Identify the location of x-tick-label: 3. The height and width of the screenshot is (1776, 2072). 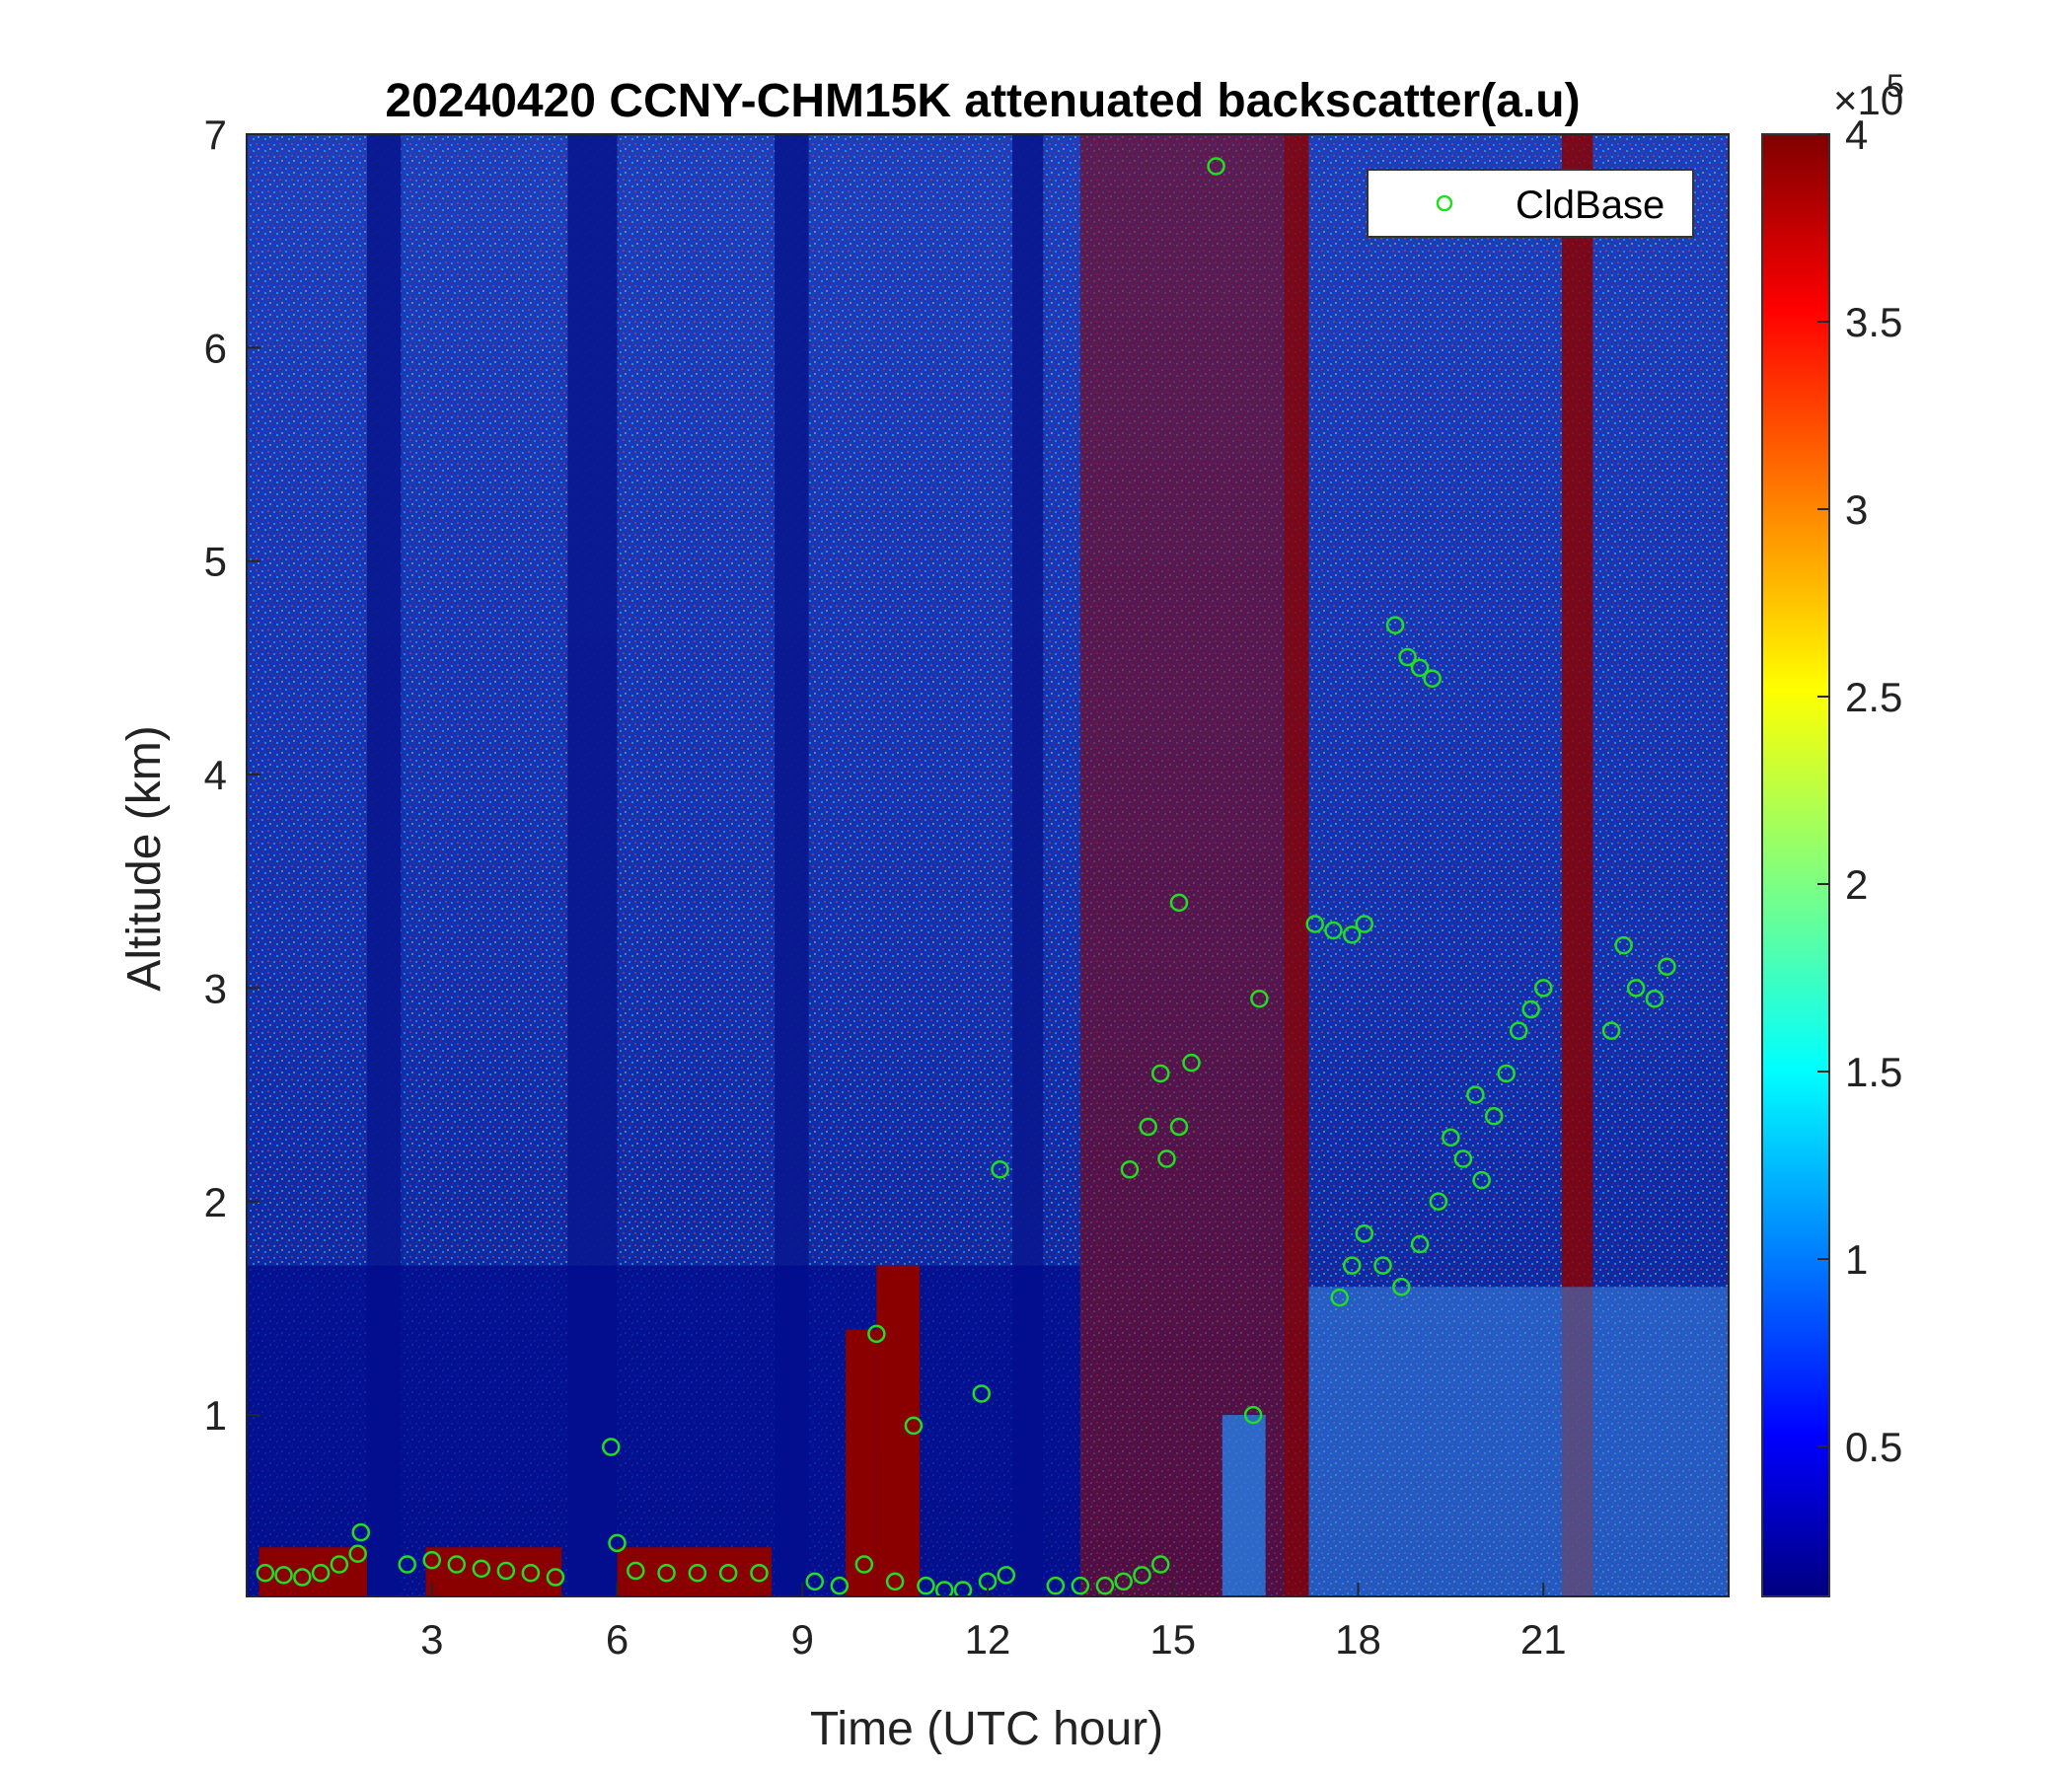
(431, 1640).